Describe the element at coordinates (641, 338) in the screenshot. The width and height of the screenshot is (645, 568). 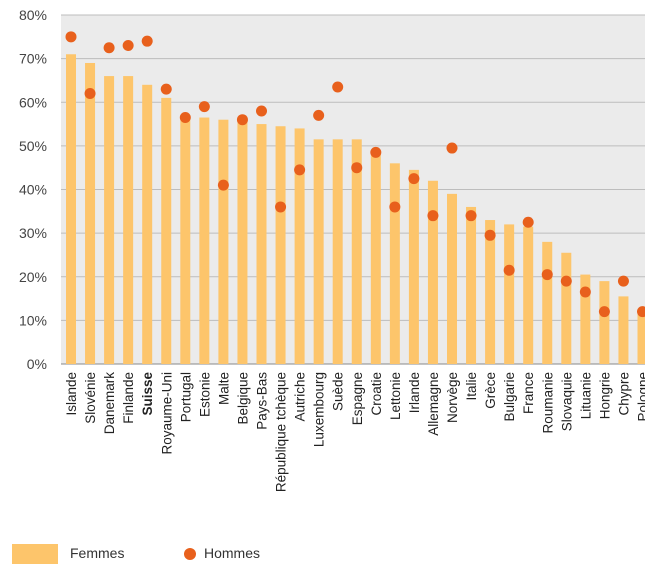
I see `bar-femmes-pologne` at that location.